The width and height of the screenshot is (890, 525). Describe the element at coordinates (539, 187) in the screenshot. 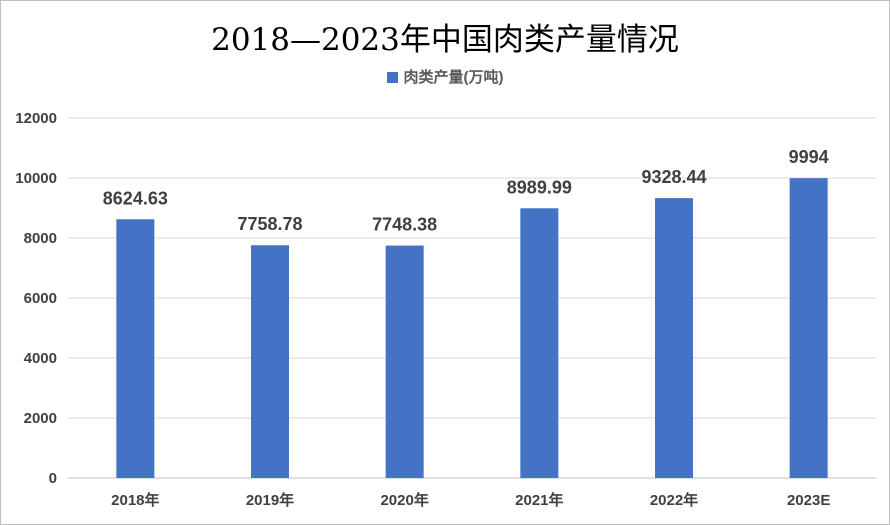

I see `data-label: 8989.99` at that location.